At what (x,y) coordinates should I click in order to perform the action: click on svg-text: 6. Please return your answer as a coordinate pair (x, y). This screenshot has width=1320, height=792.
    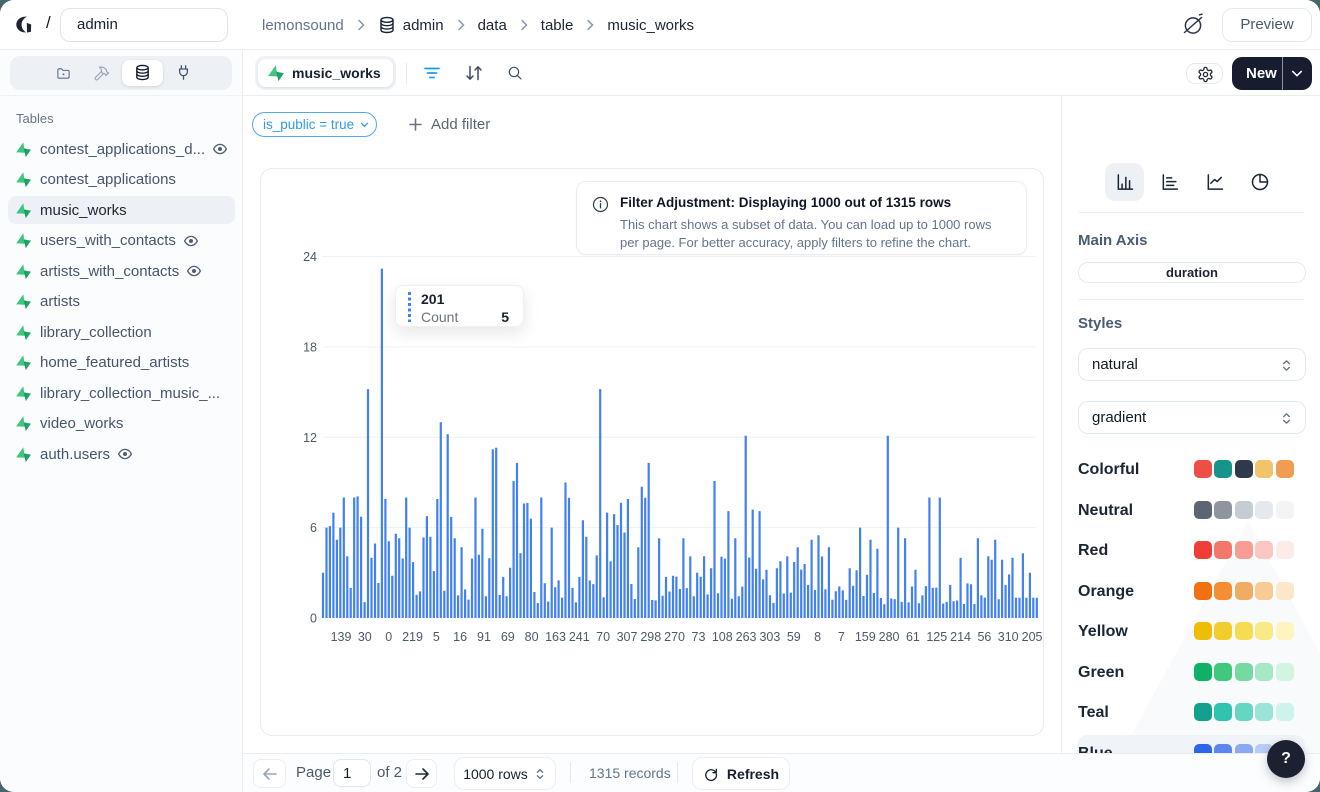
    Looking at the image, I should click on (313, 528).